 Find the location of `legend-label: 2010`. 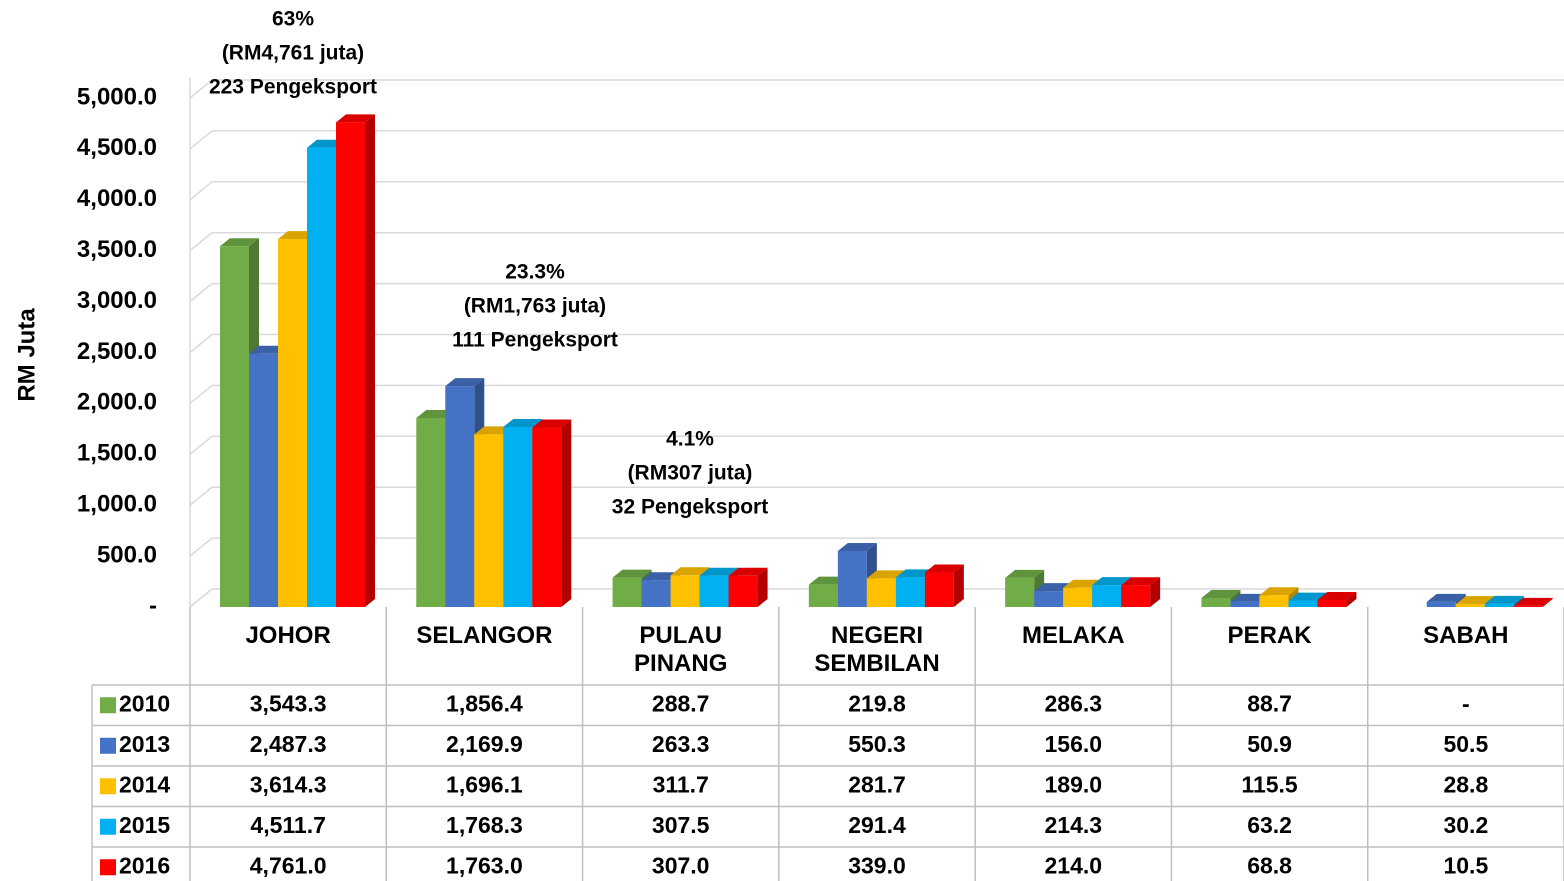

legend-label: 2010 is located at coordinates (144, 703).